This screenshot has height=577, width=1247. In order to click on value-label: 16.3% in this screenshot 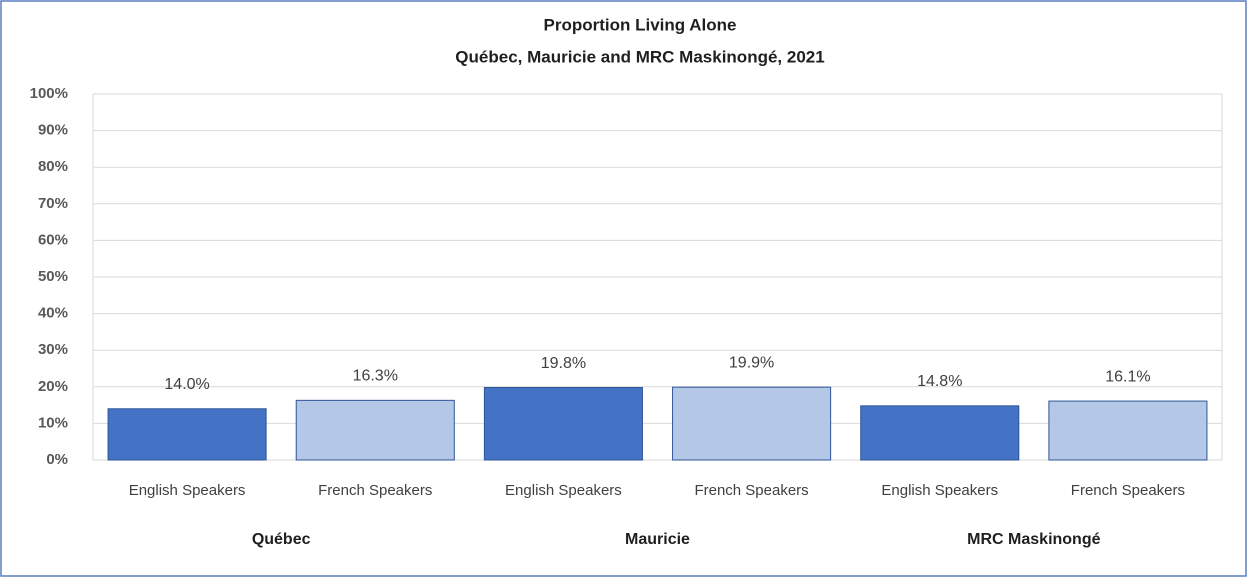, I will do `click(375, 376)`.